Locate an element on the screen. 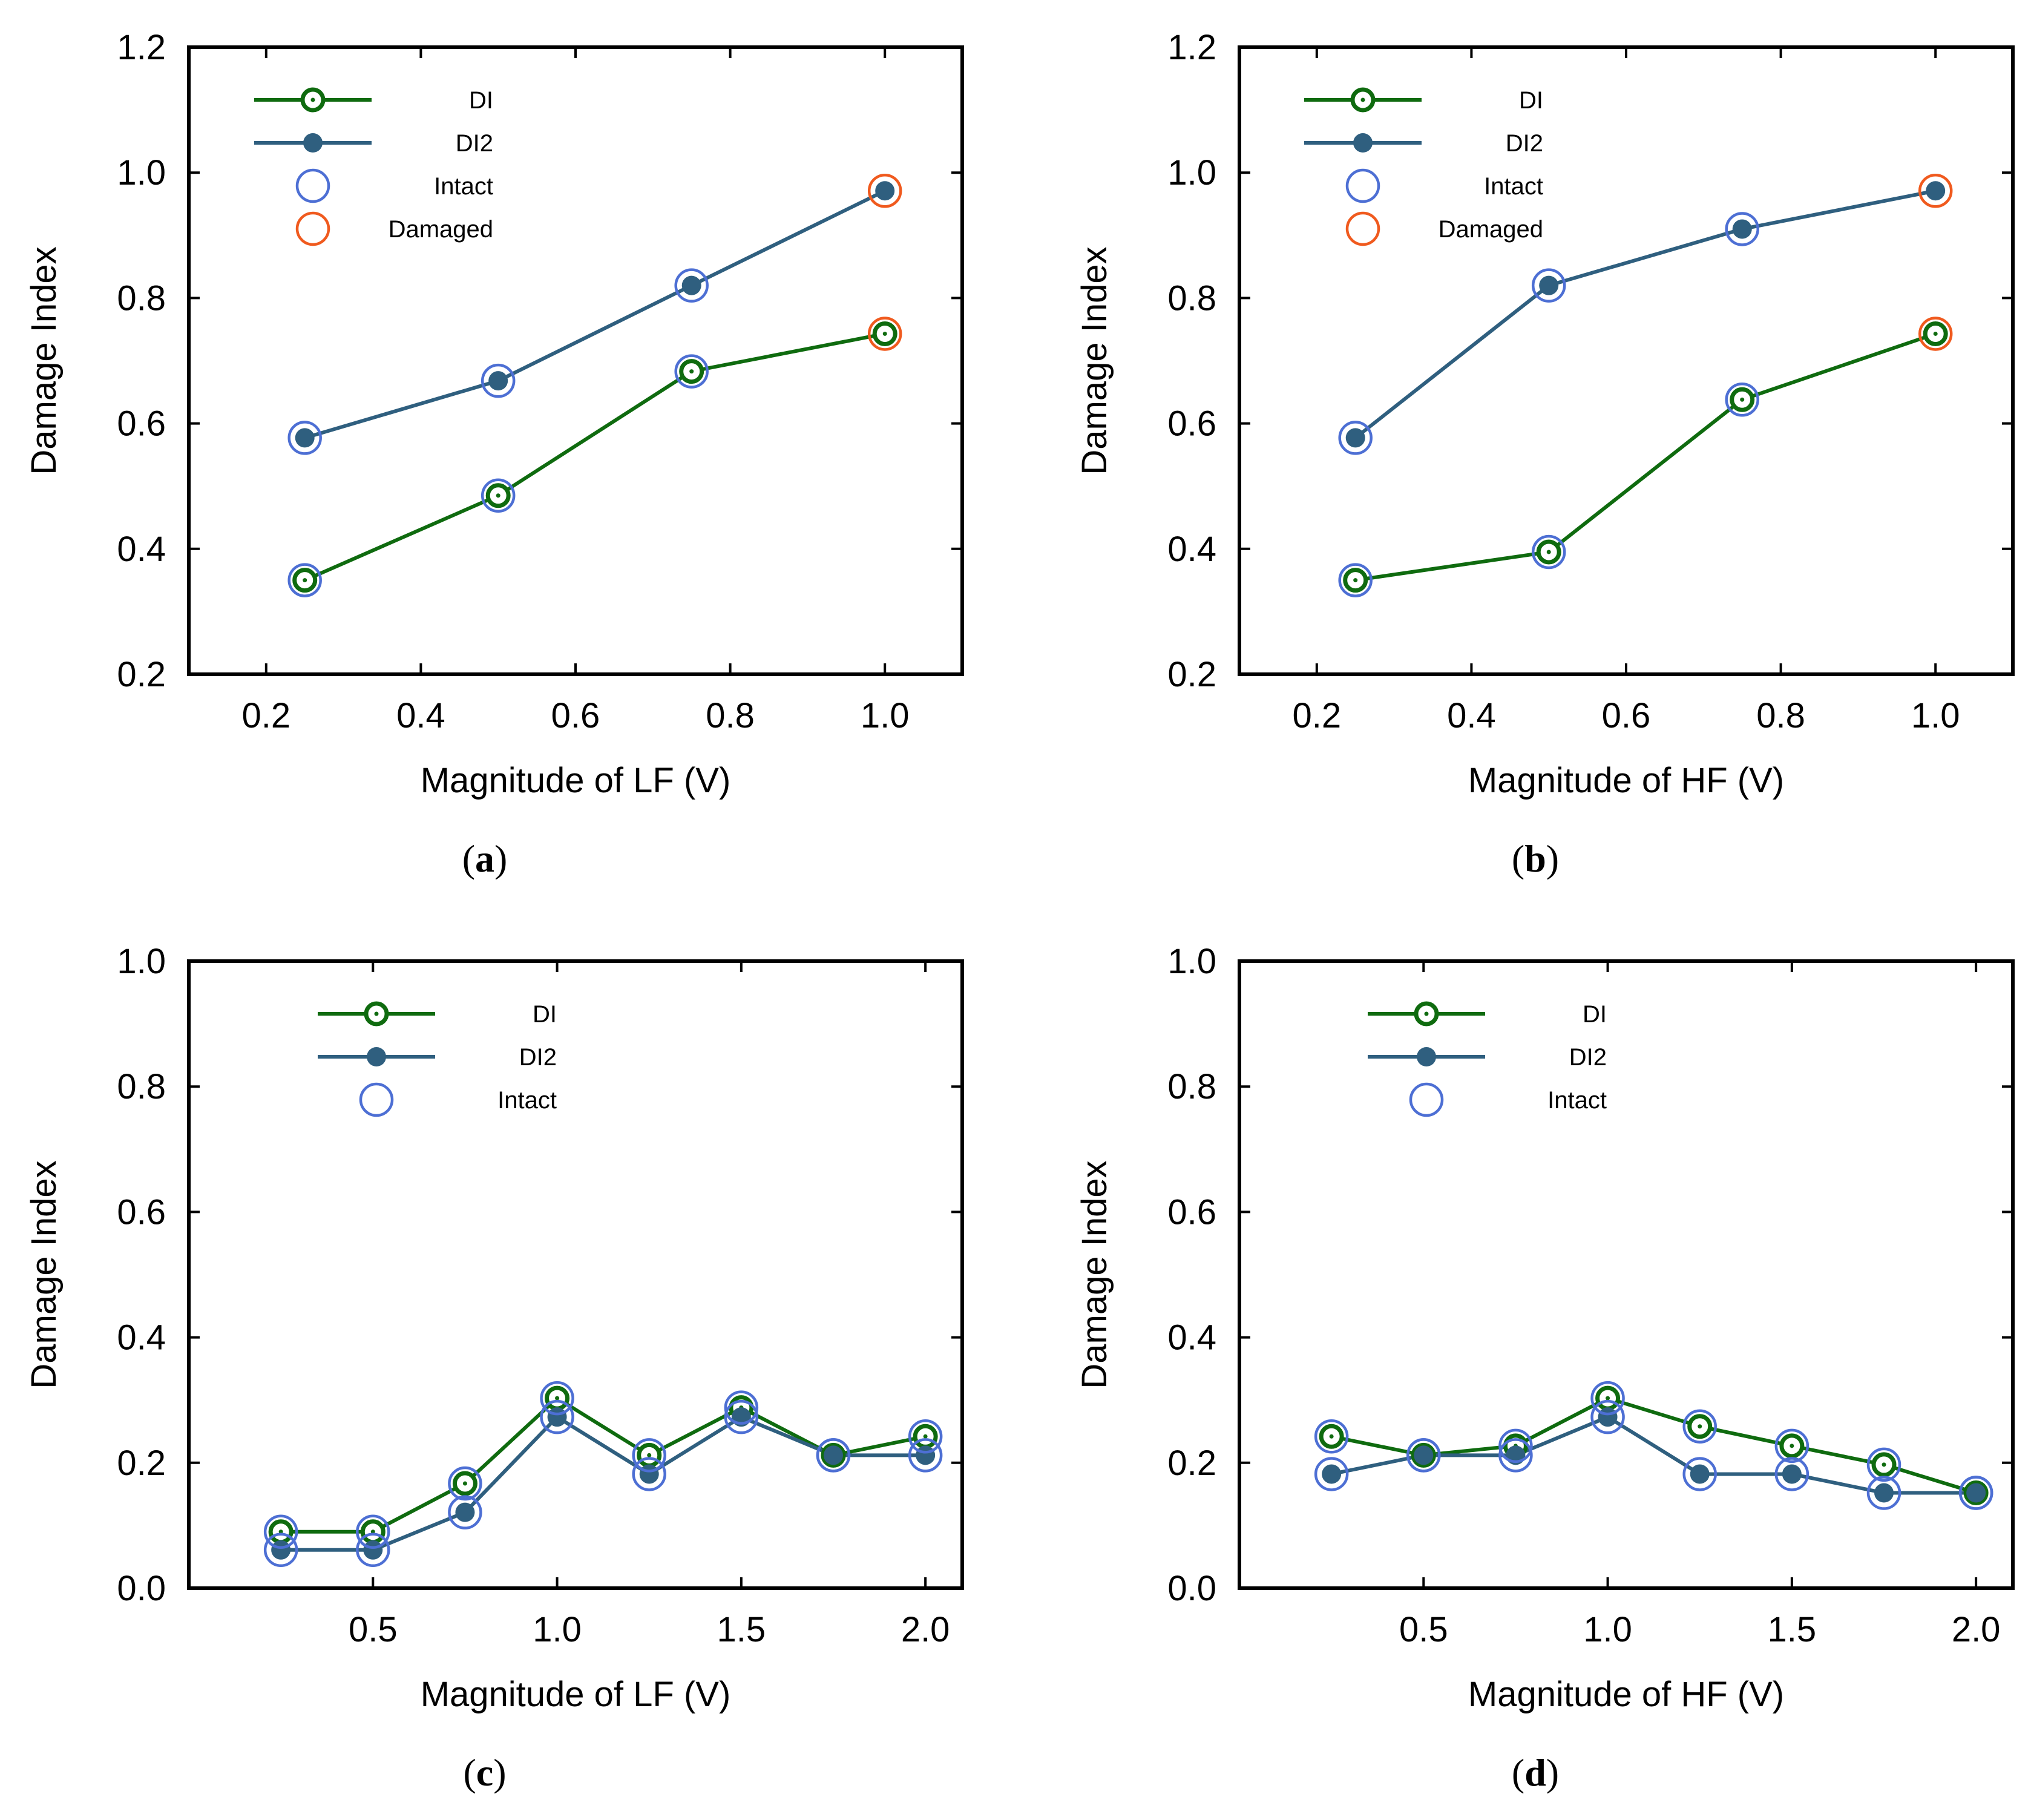 The width and height of the screenshot is (2031, 1820). x-tick-label: 0.2 is located at coordinates (265, 715).